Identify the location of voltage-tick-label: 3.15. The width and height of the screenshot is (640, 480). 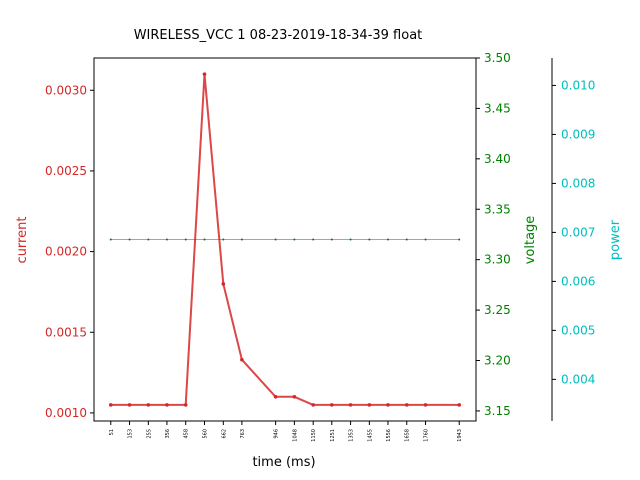
(497, 411).